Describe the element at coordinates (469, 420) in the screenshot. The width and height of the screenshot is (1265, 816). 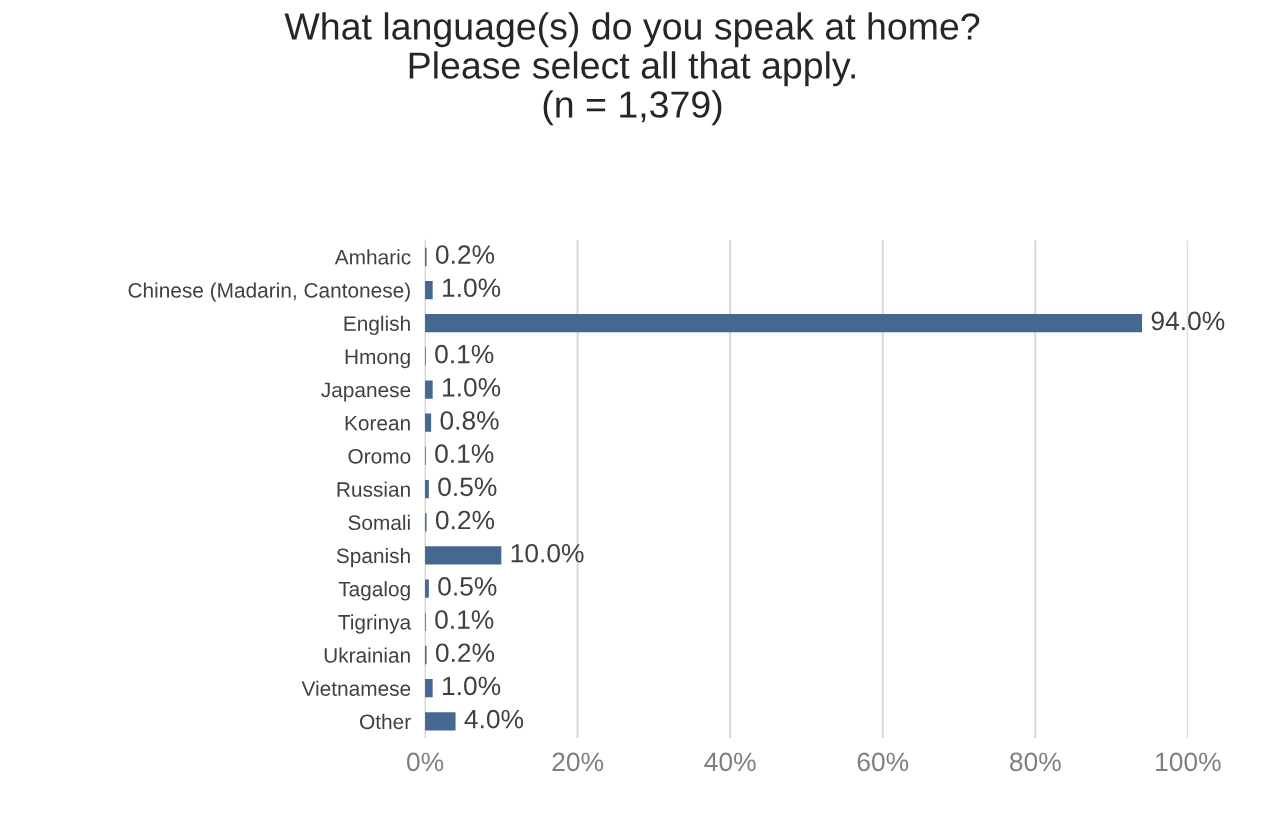
I see `data-label: 0.8%` at that location.